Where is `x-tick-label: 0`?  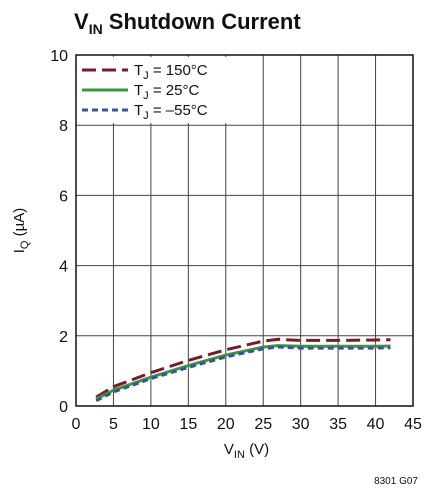 x-tick-label: 0 is located at coordinates (76, 424).